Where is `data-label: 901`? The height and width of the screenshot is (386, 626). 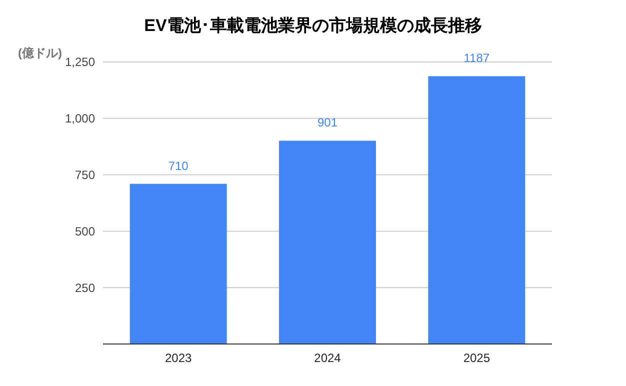
data-label: 901 is located at coordinates (327, 123).